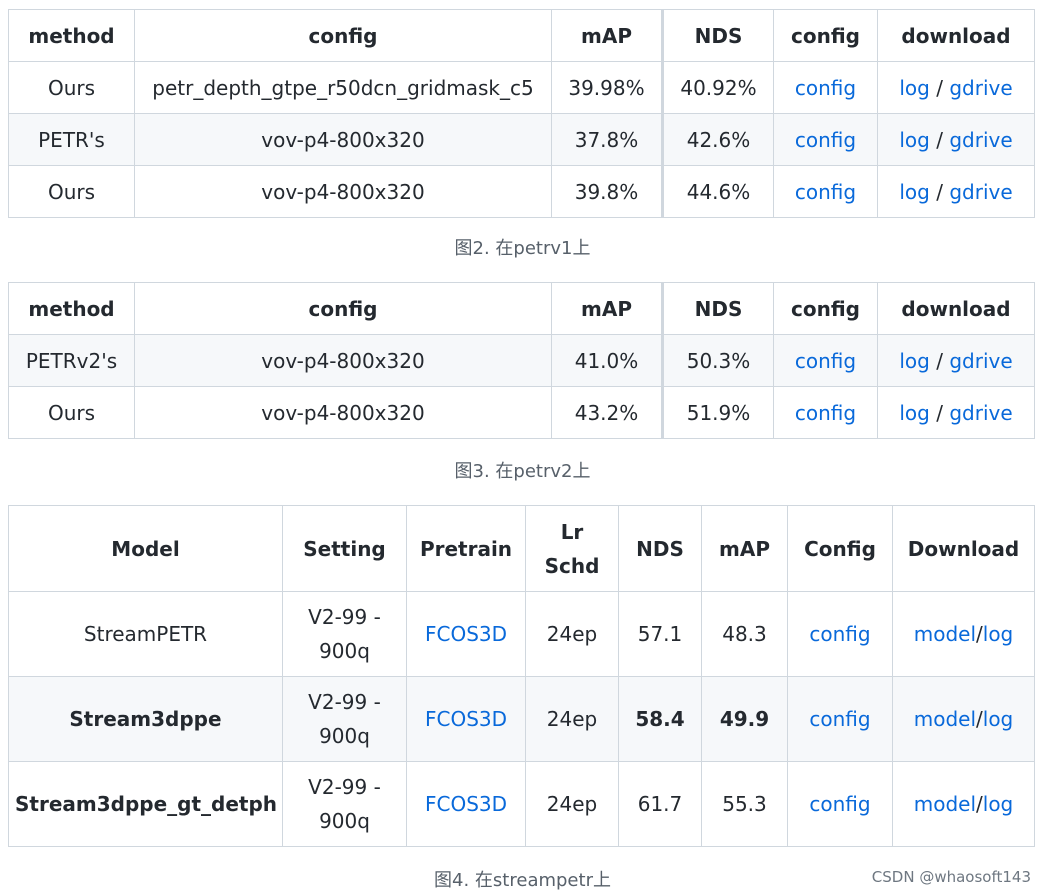  What do you see at coordinates (466, 548) in the screenshot?
I see `header-pretrain: Pretrain` at bounding box center [466, 548].